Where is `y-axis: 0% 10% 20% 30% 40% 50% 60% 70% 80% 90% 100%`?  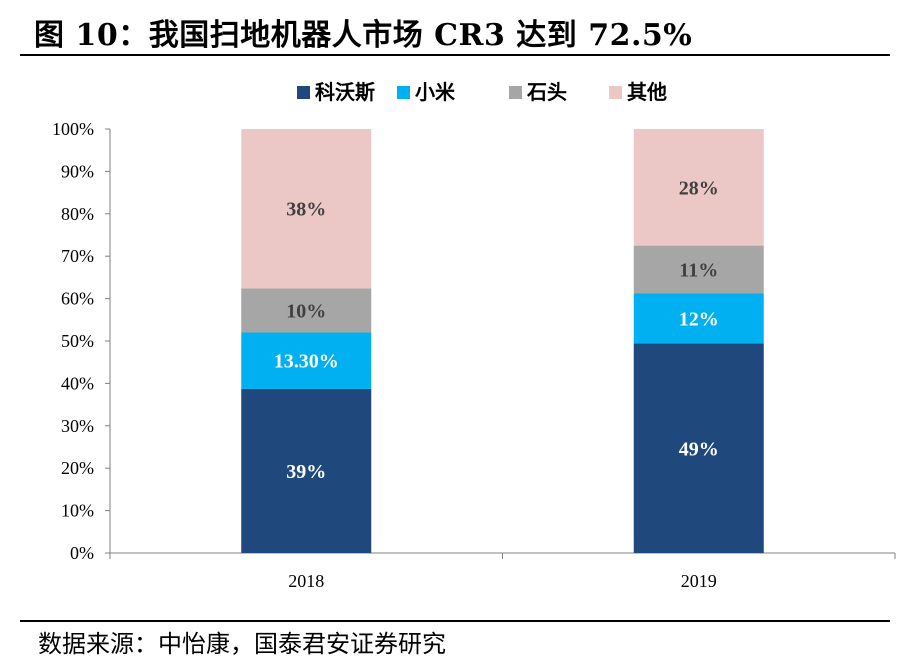
y-axis: 0% 10% 20% 30% 40% 50% 60% 70% 80% 90% 100% is located at coordinates (81, 341).